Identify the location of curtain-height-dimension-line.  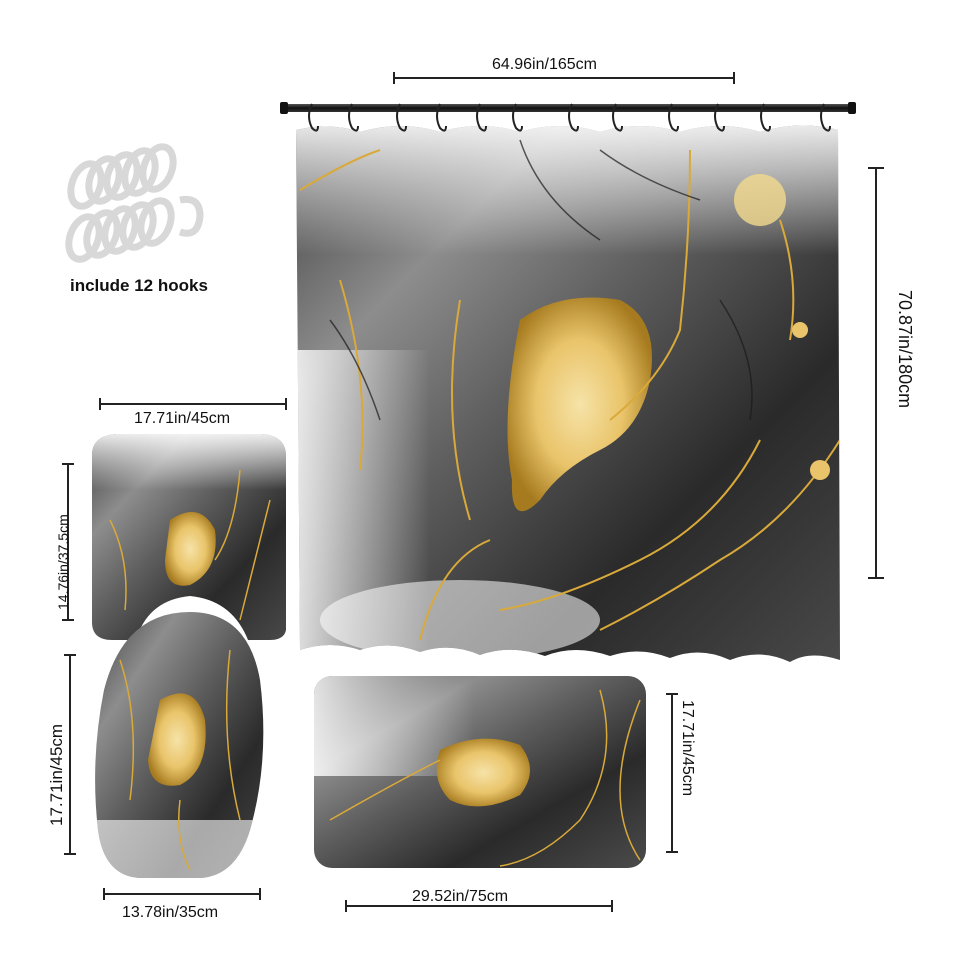
(876, 373).